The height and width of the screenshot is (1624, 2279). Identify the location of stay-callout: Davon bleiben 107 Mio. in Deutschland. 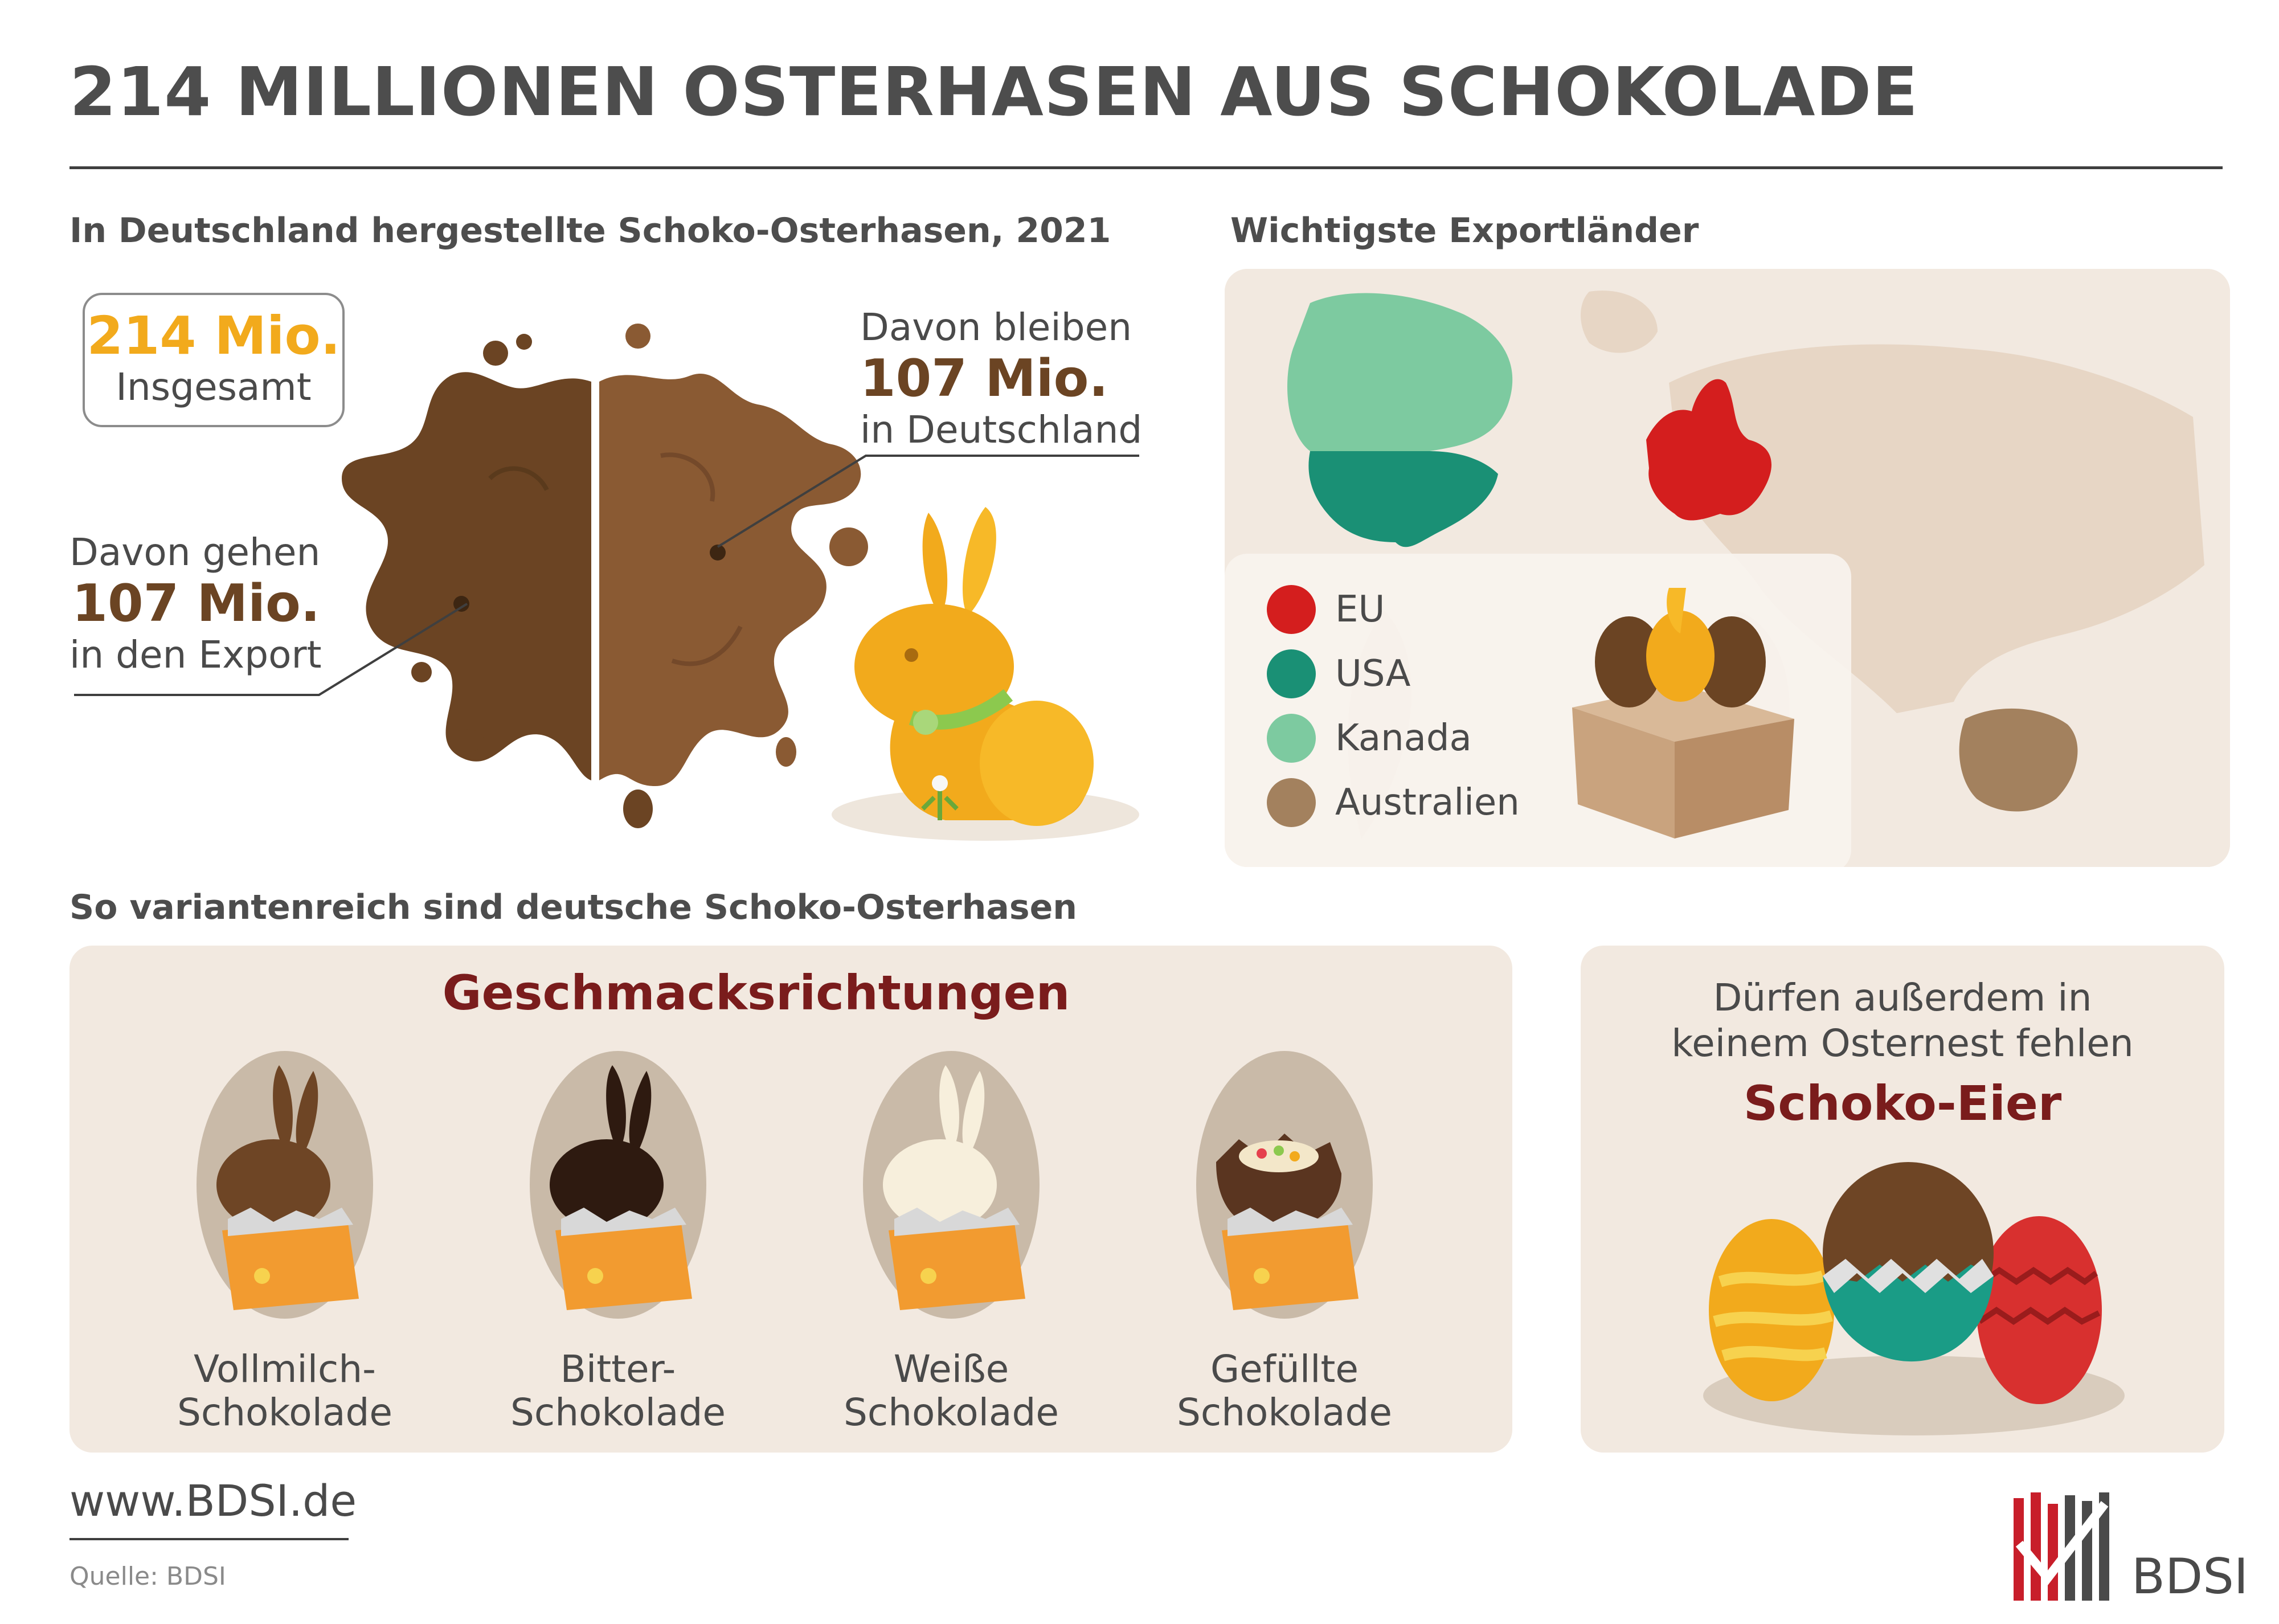
(1001, 379).